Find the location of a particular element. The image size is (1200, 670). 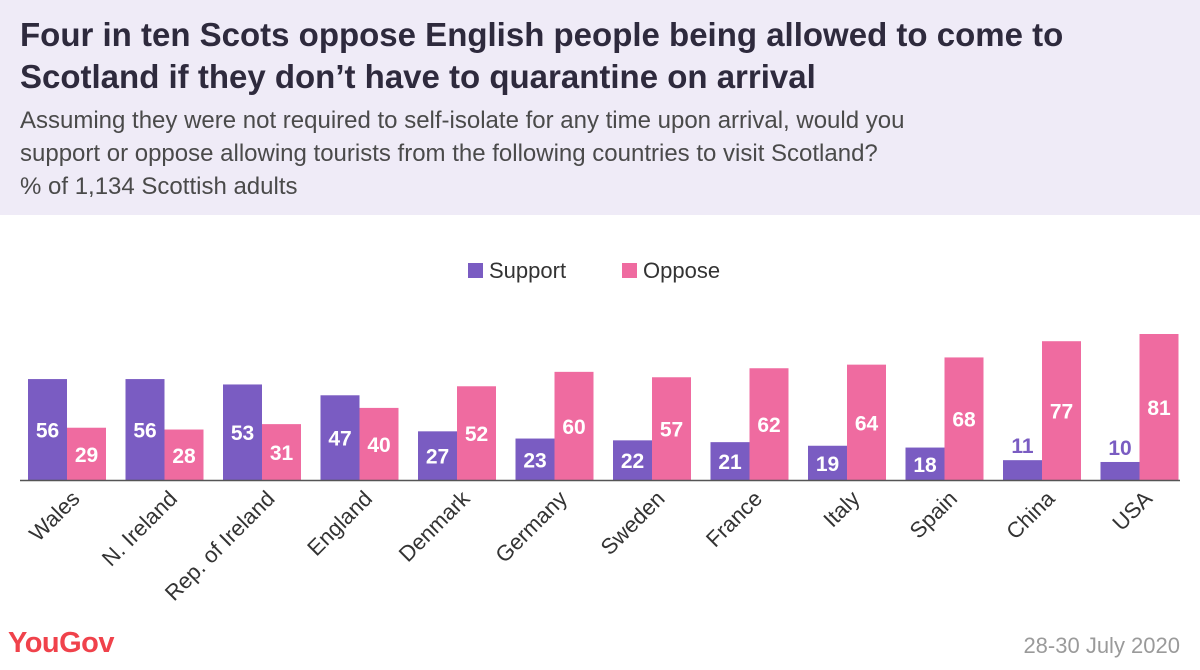

category-label: France is located at coordinates (734, 519).